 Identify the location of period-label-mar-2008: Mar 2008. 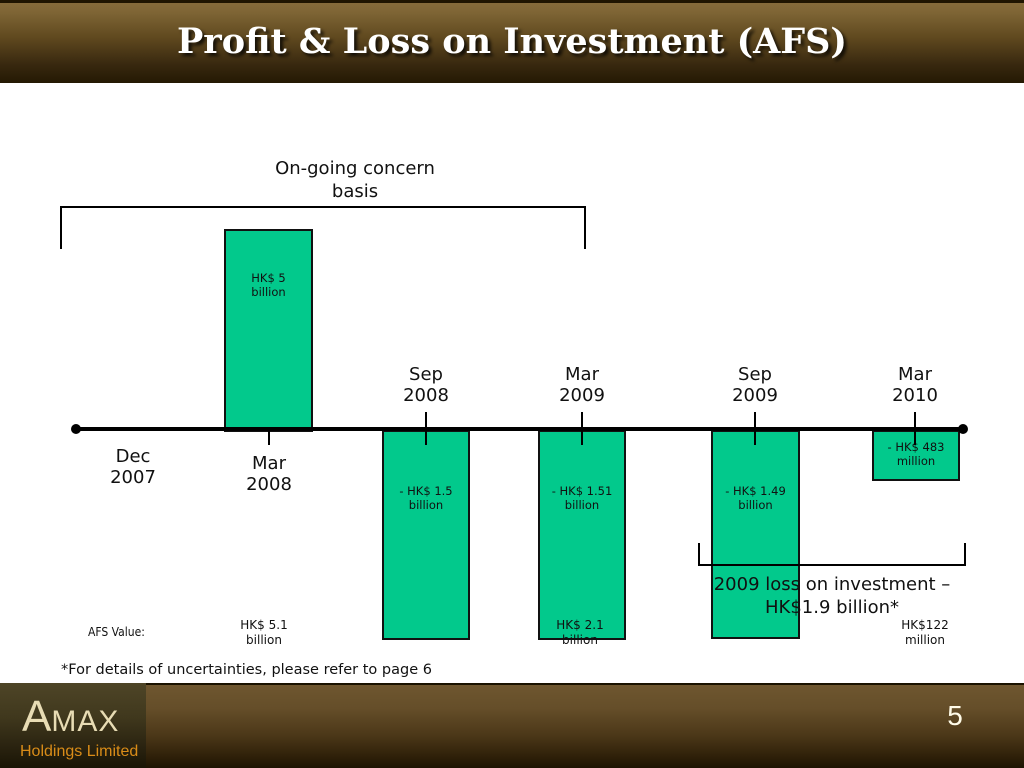
(269, 474).